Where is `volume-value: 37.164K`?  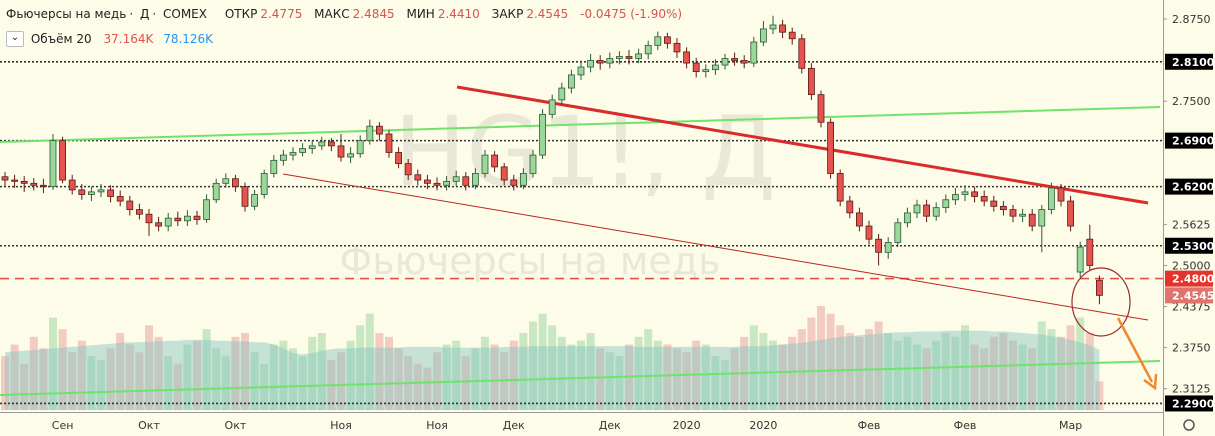 volume-value: 37.164K is located at coordinates (128, 38).